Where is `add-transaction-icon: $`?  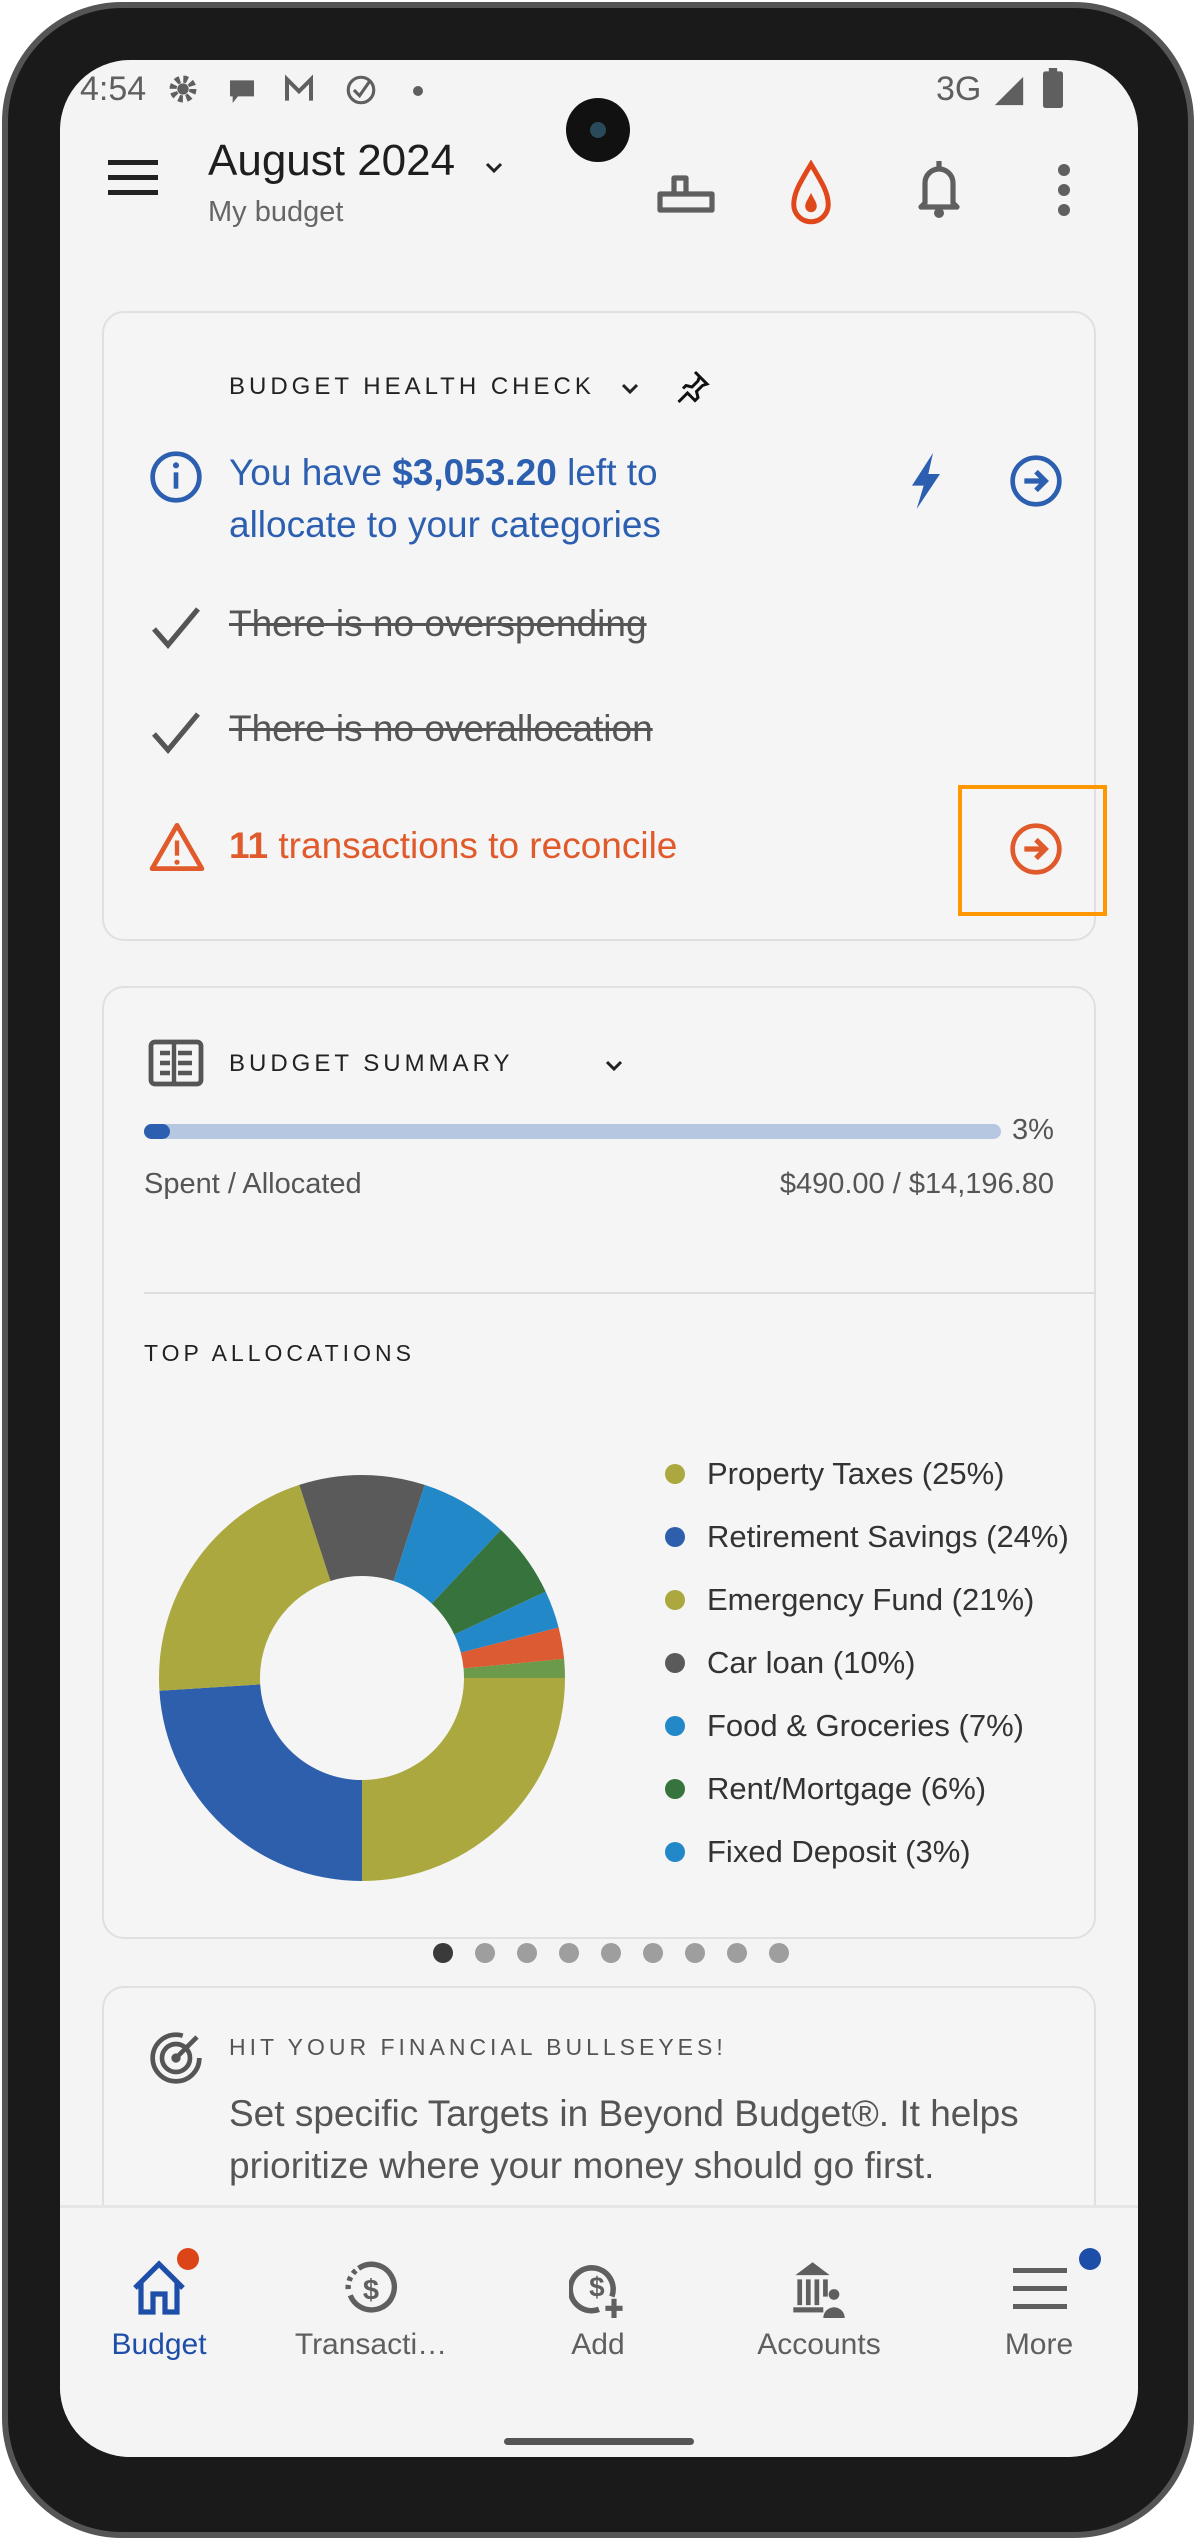 add-transaction-icon: $ is located at coordinates (596, 2291).